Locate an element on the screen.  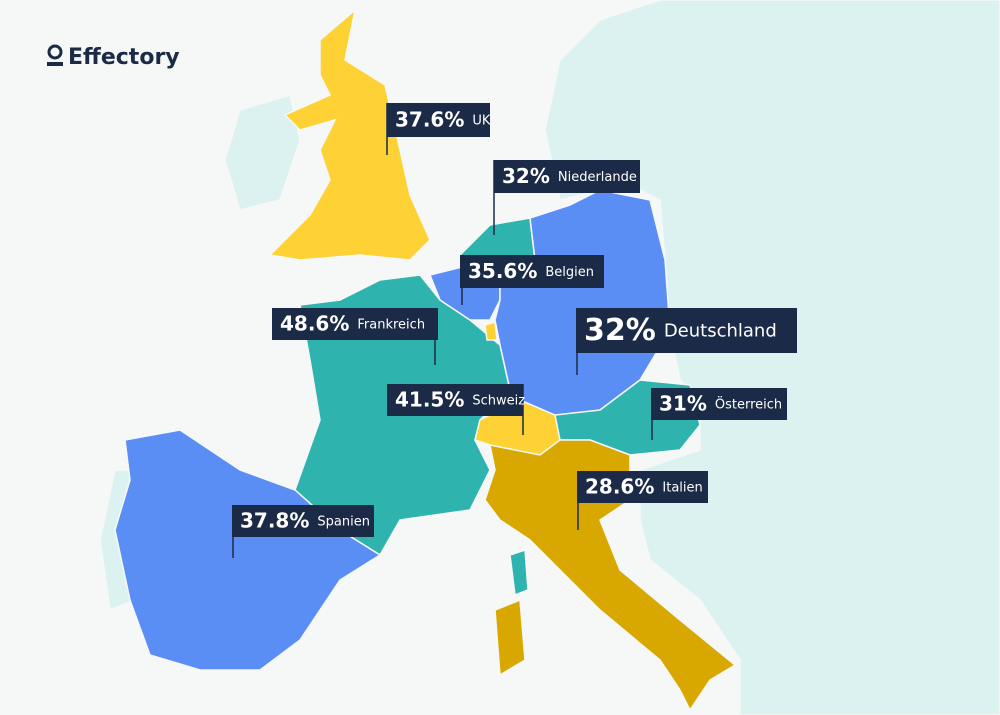
label-country: Deutschland is located at coordinates (720, 331).